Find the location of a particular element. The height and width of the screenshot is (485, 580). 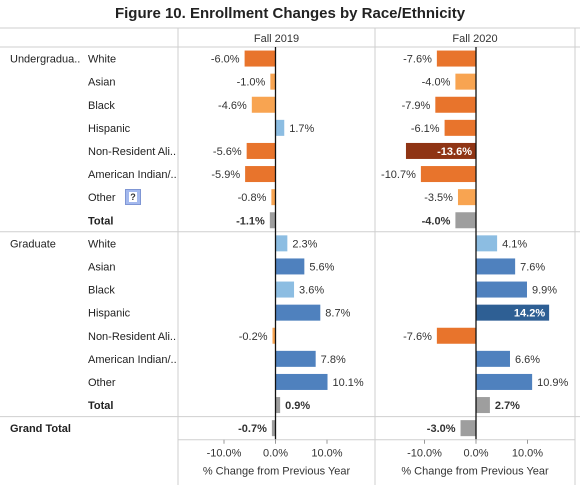

data-label: -0.8% is located at coordinates (252, 198).